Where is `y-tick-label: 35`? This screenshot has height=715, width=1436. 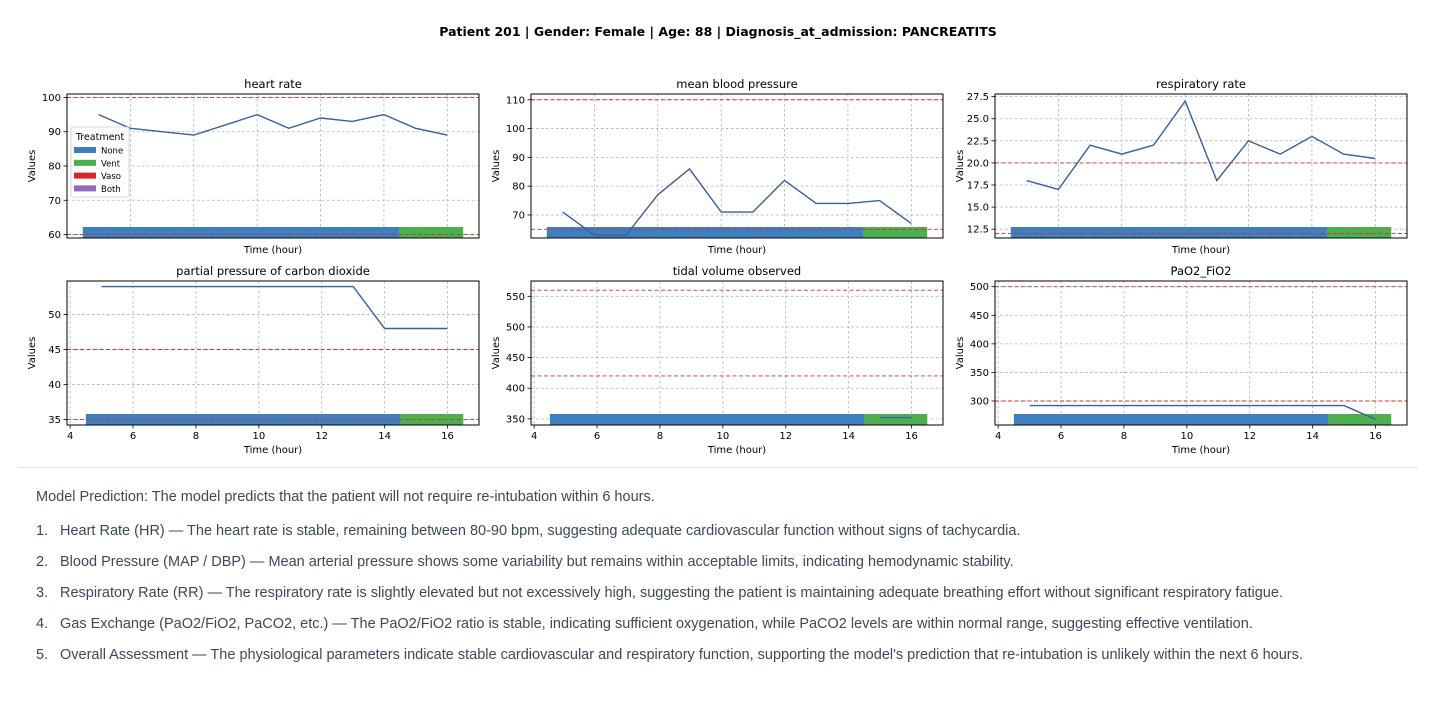
y-tick-label: 35 is located at coordinates (54, 420).